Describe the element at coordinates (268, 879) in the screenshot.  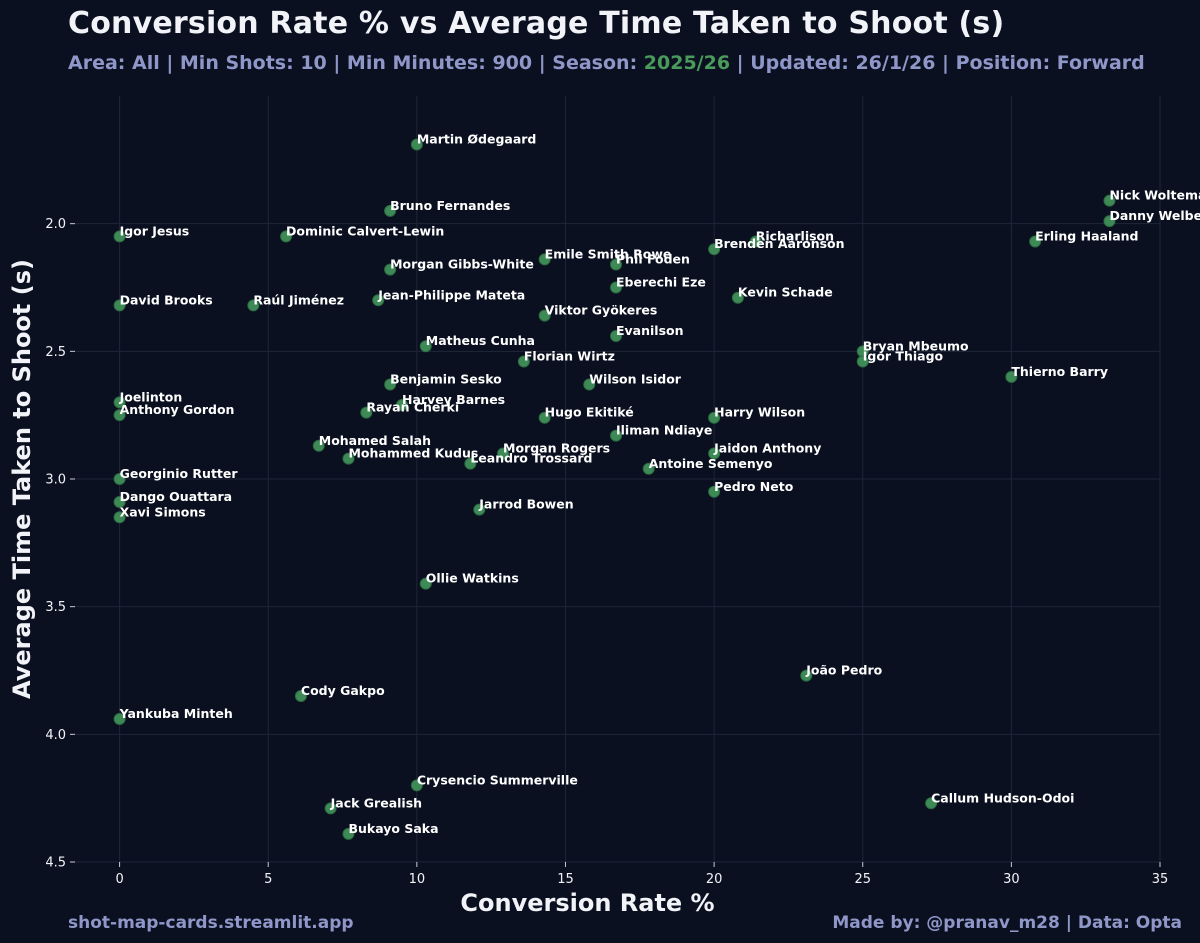
I see `x-tick-label: 5` at that location.